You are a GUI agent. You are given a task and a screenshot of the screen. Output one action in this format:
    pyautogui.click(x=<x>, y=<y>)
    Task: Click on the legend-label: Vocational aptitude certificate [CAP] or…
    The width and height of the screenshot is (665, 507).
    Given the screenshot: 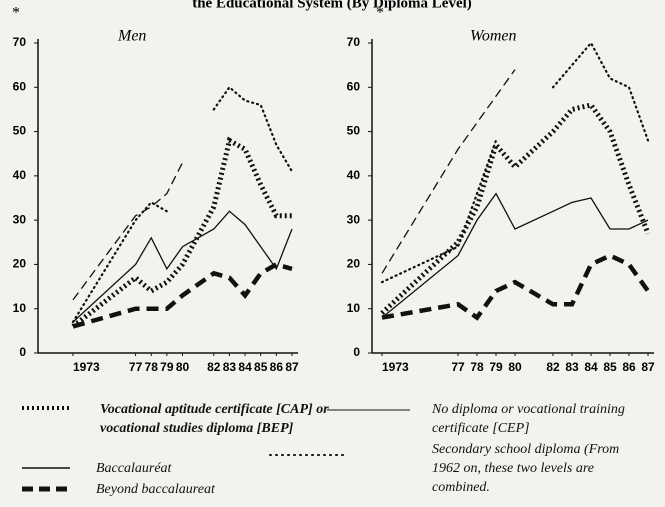 What is the action you would take?
    pyautogui.click(x=214, y=419)
    